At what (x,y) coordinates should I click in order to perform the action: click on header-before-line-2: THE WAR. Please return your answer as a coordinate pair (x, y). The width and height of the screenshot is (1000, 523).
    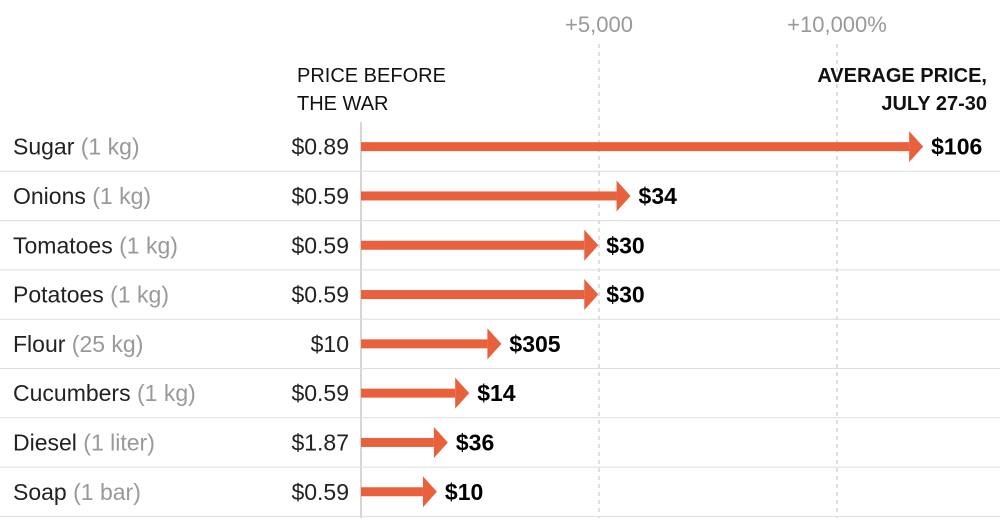
    Looking at the image, I should click on (342, 104).